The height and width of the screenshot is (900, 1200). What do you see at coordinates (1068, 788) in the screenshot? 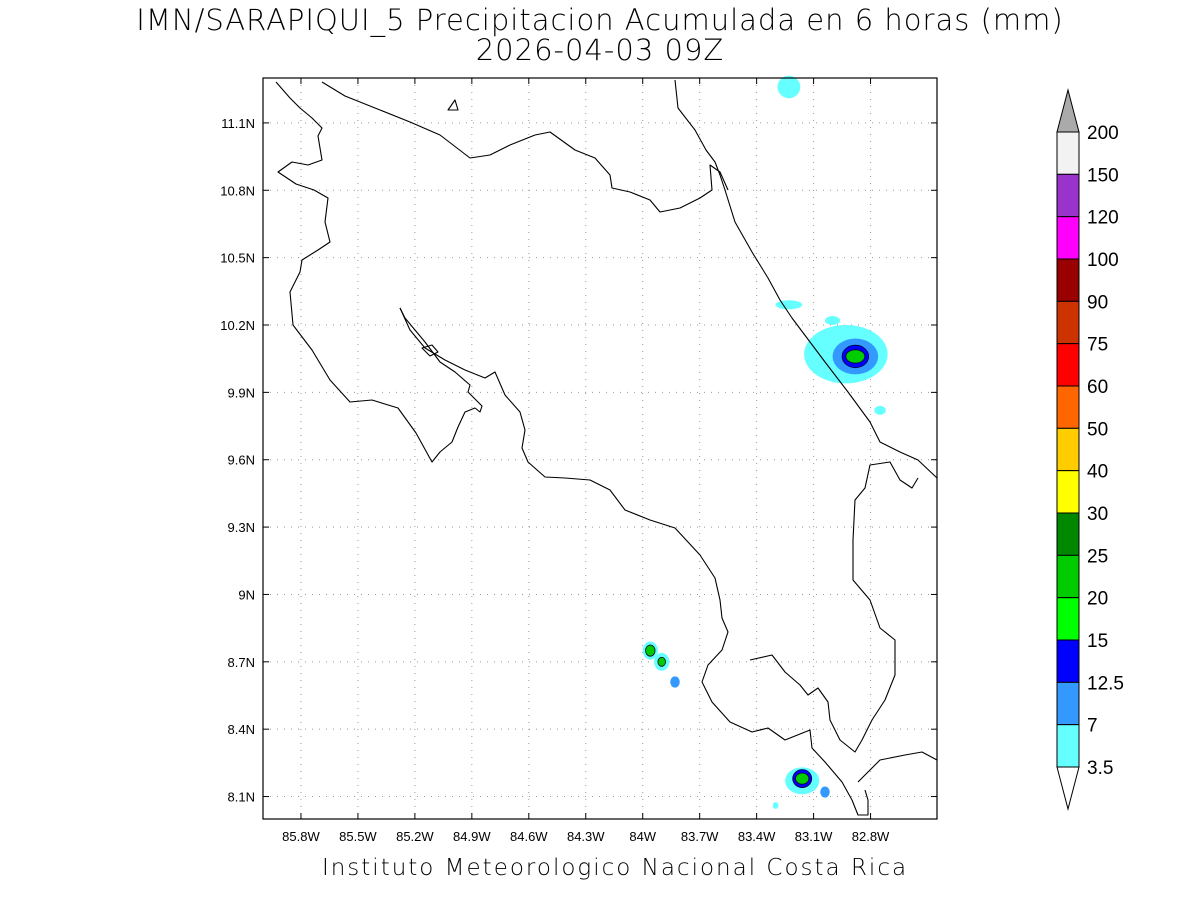
I see `colorbar-under-arrow` at bounding box center [1068, 788].